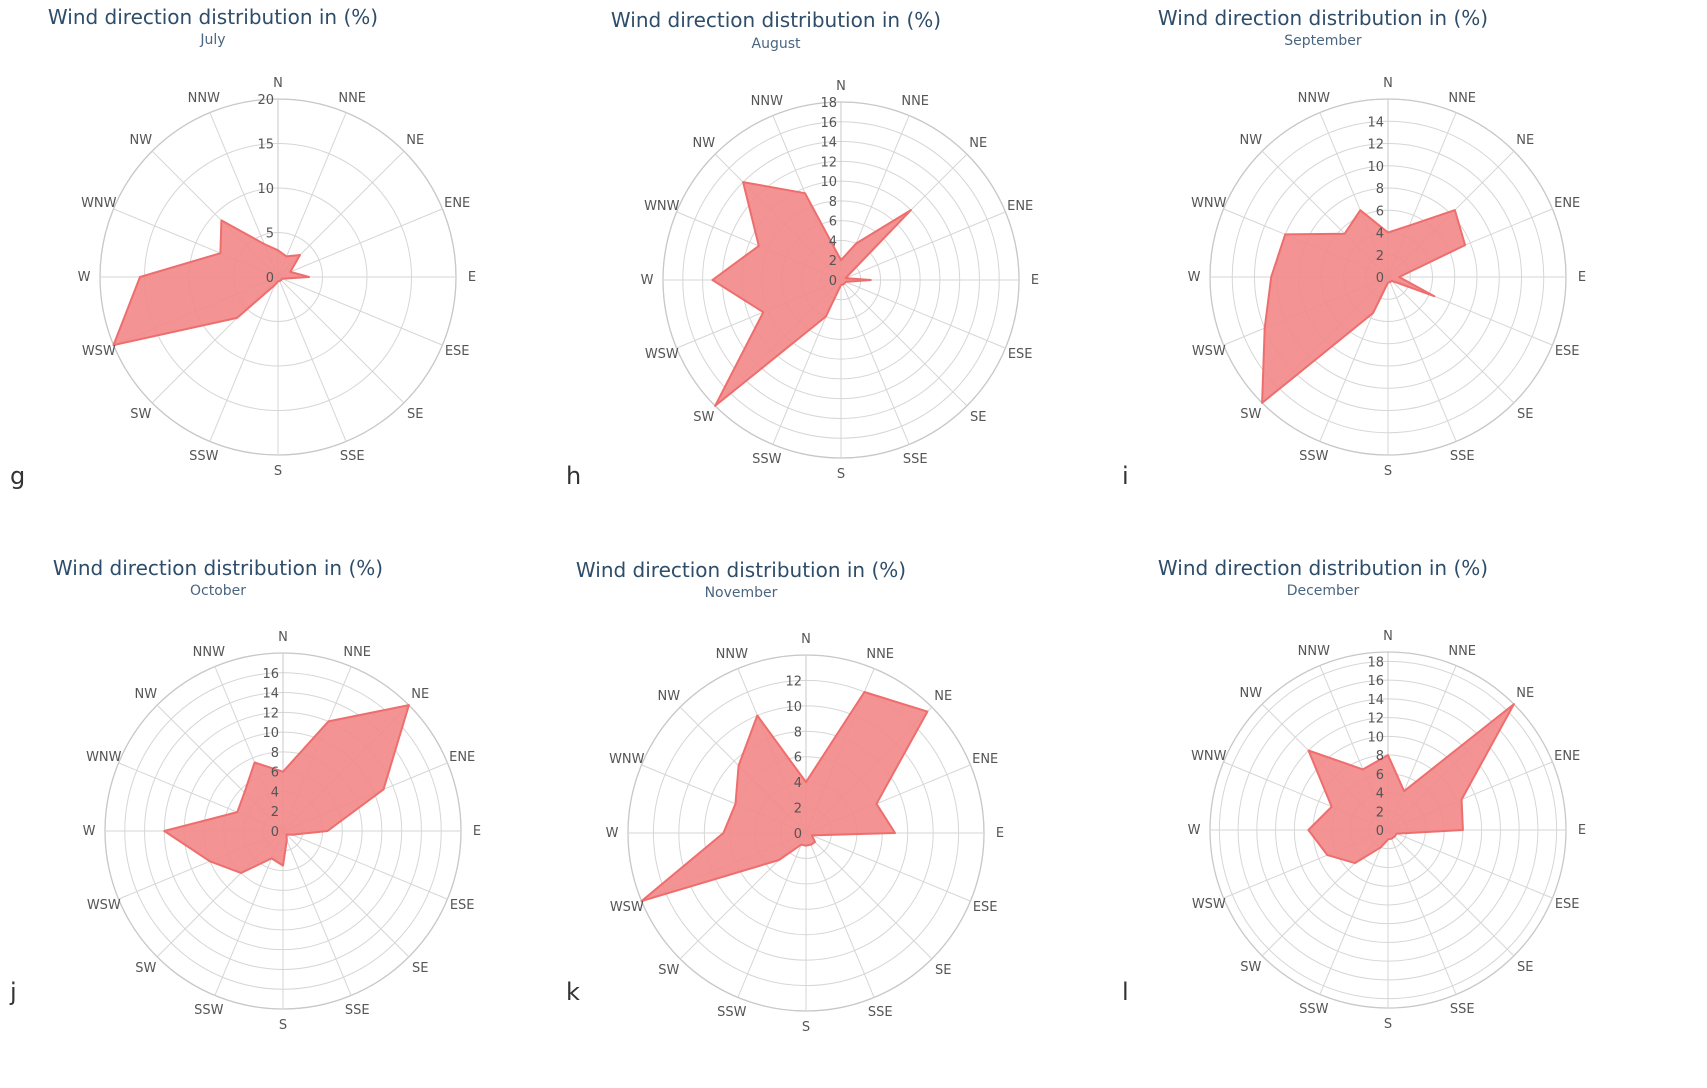  I want to click on radial-tick-label: 16, so click(828, 123).